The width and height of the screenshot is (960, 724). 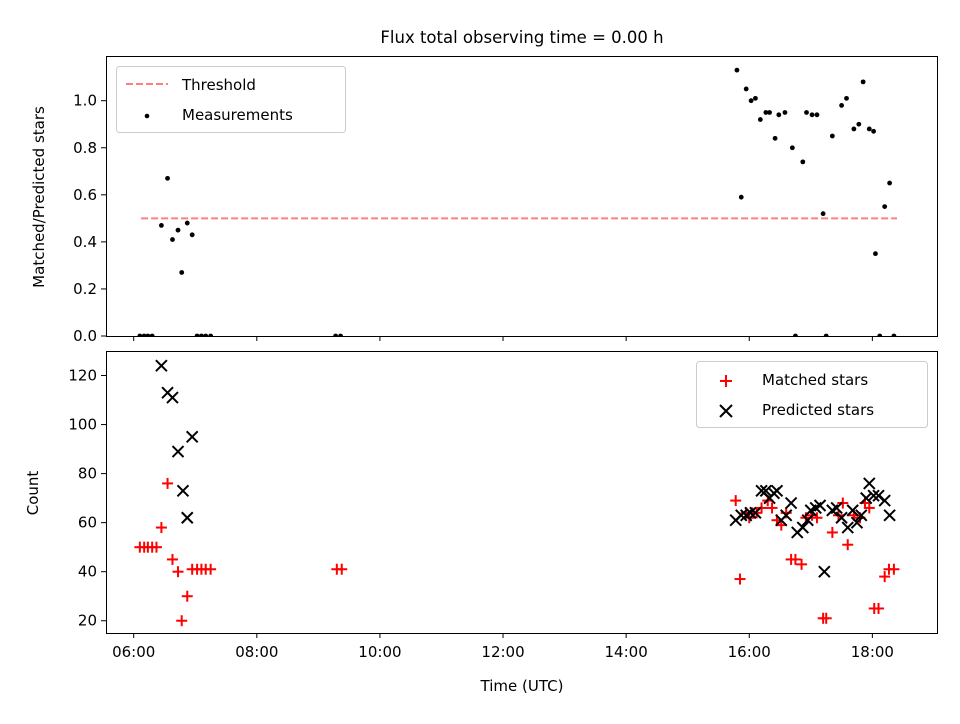 What do you see at coordinates (85, 101) in the screenshot?
I see `top-y-tick-label: 1.0` at bounding box center [85, 101].